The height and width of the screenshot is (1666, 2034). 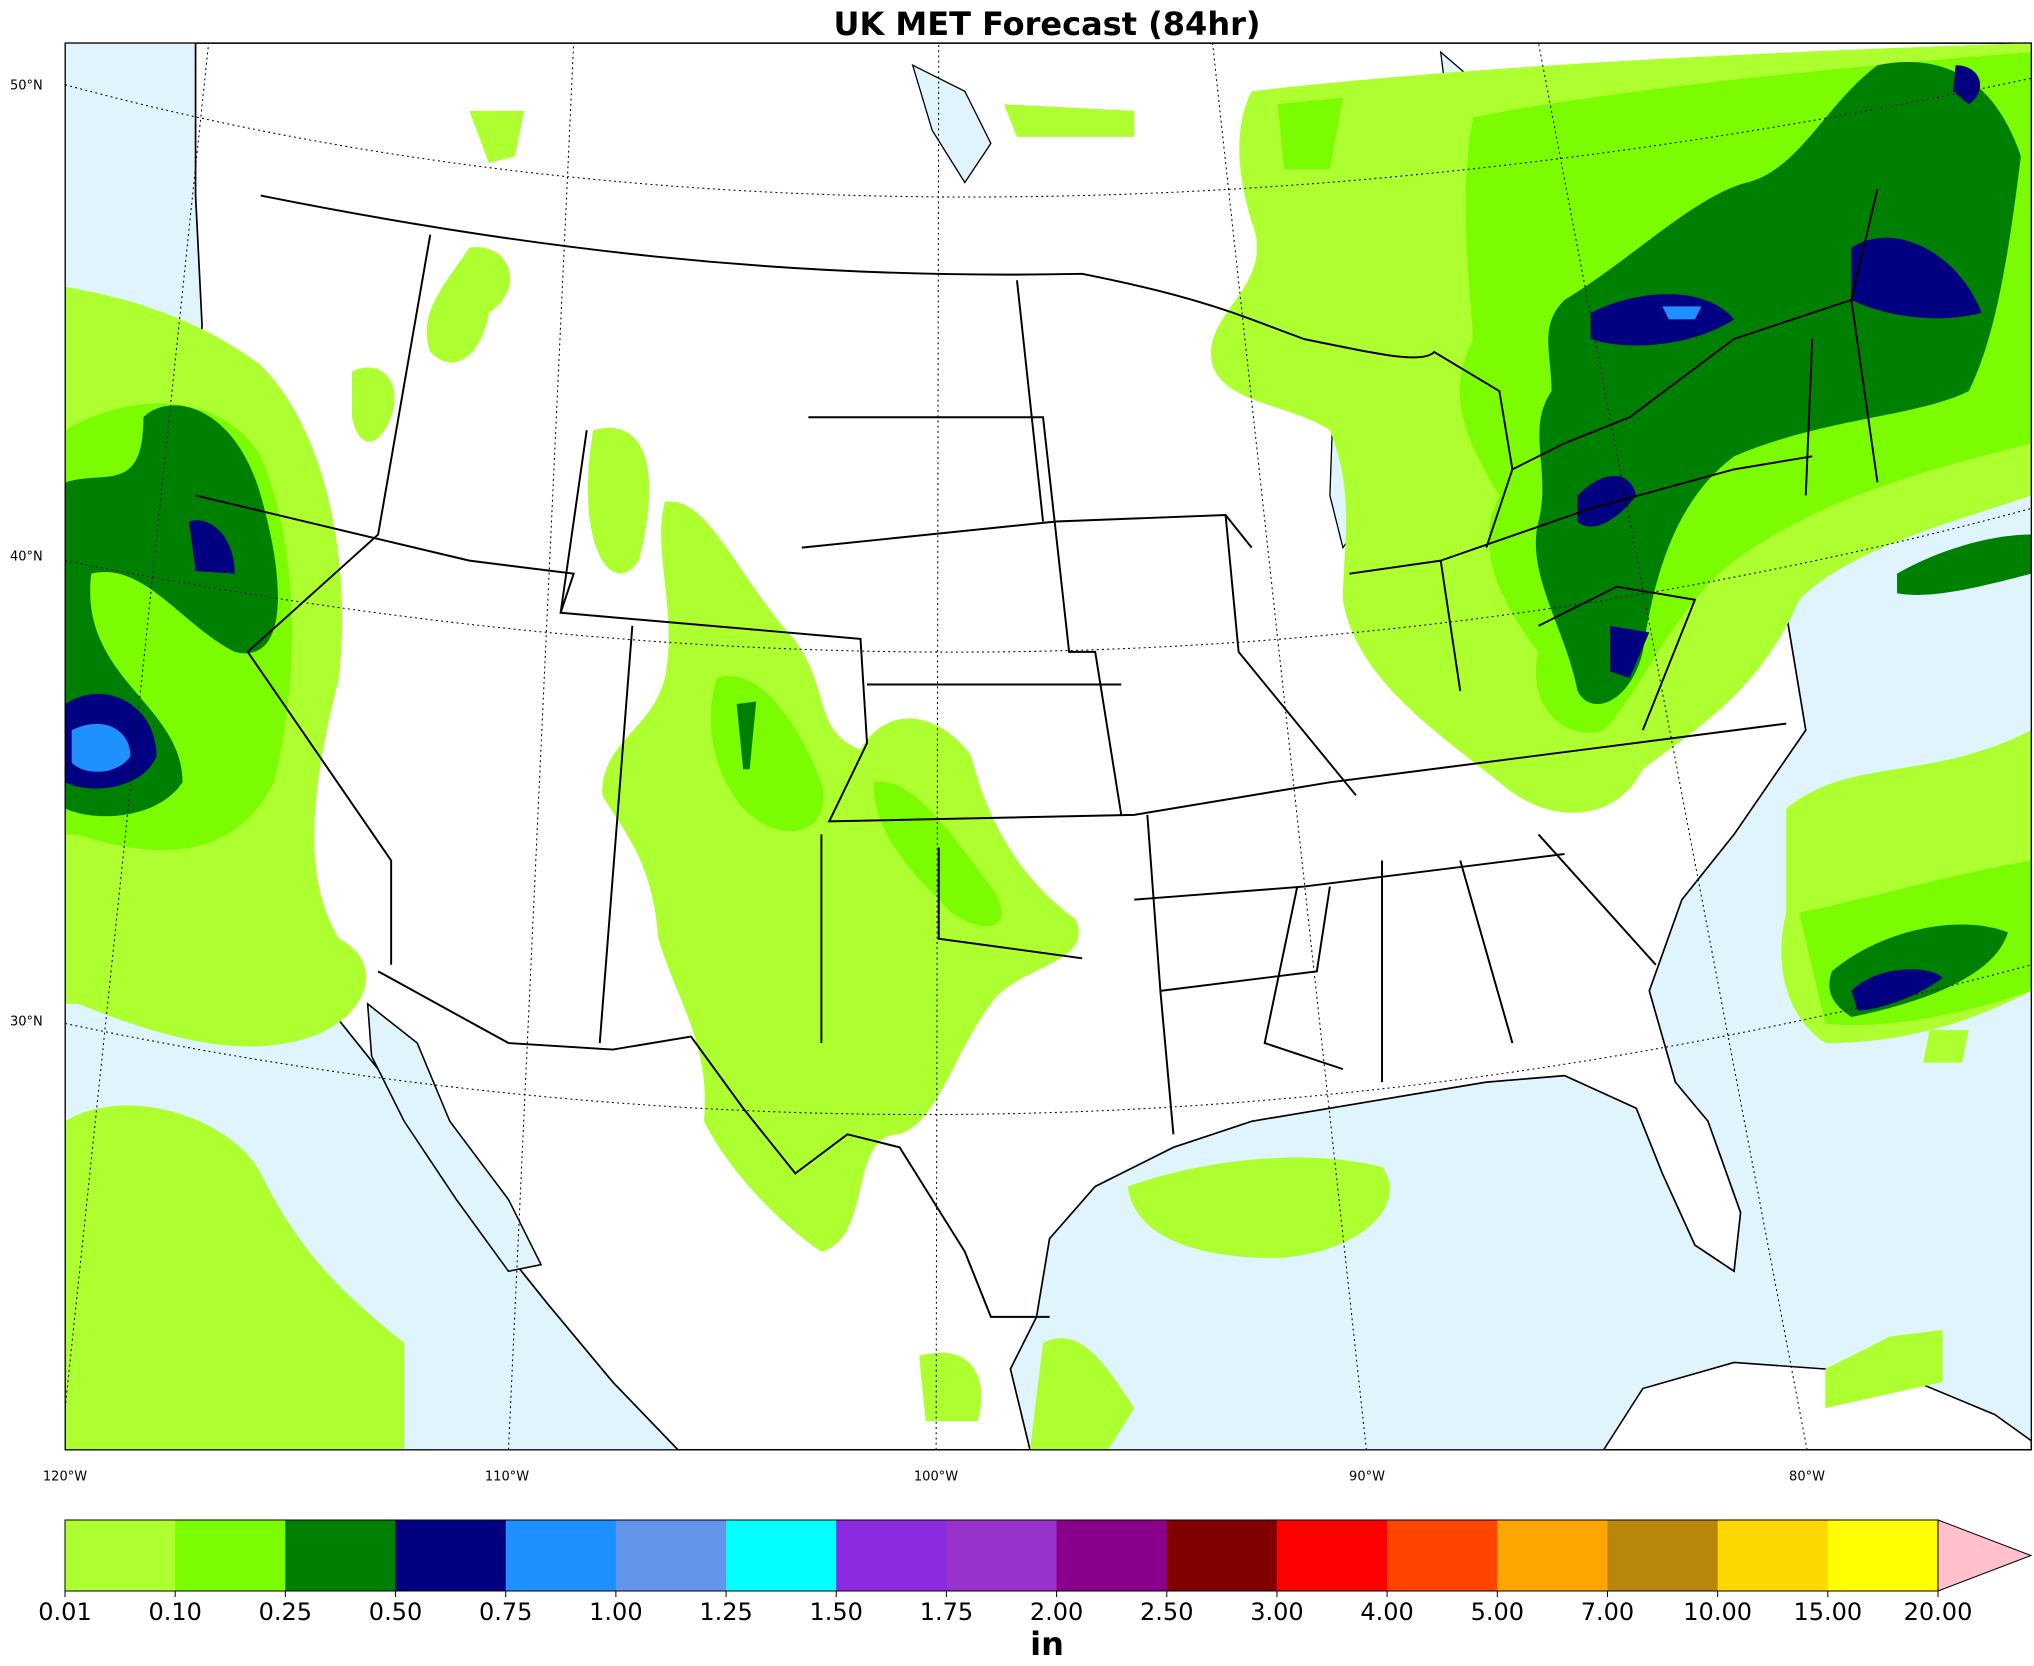 What do you see at coordinates (1938, 1612) in the screenshot?
I see `colorbar-tick-label: 20.00` at bounding box center [1938, 1612].